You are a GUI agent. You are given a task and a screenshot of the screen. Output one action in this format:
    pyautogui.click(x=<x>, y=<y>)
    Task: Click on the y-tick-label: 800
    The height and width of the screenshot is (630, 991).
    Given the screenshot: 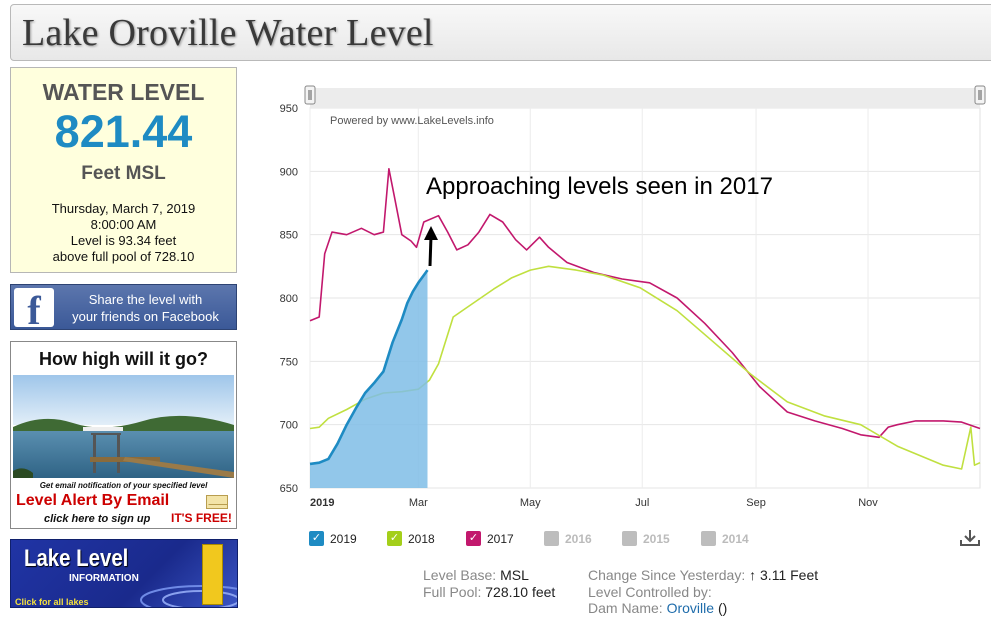 What is the action you would take?
    pyautogui.click(x=289, y=299)
    